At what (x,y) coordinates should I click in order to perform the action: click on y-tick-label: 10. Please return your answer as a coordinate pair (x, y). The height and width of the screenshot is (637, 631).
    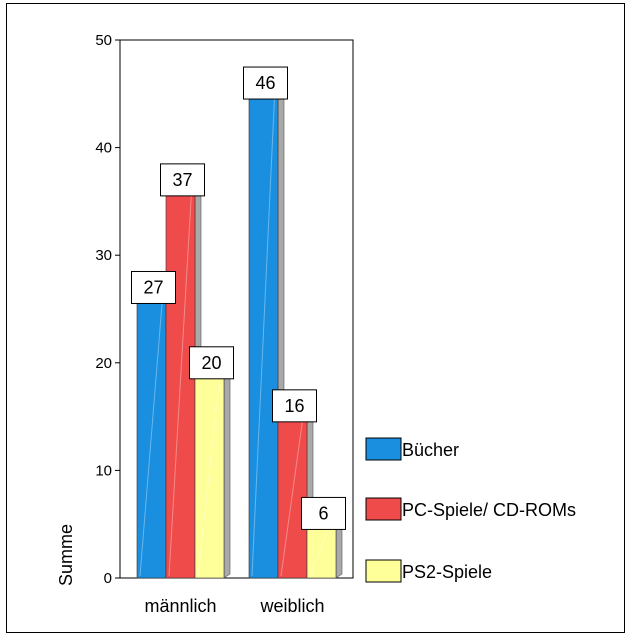
    Looking at the image, I should click on (103, 470).